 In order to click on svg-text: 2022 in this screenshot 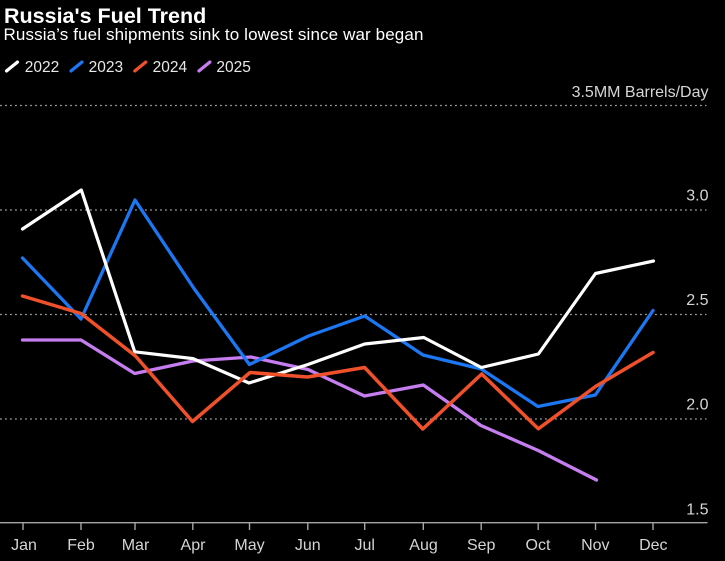, I will do `click(42, 67)`.